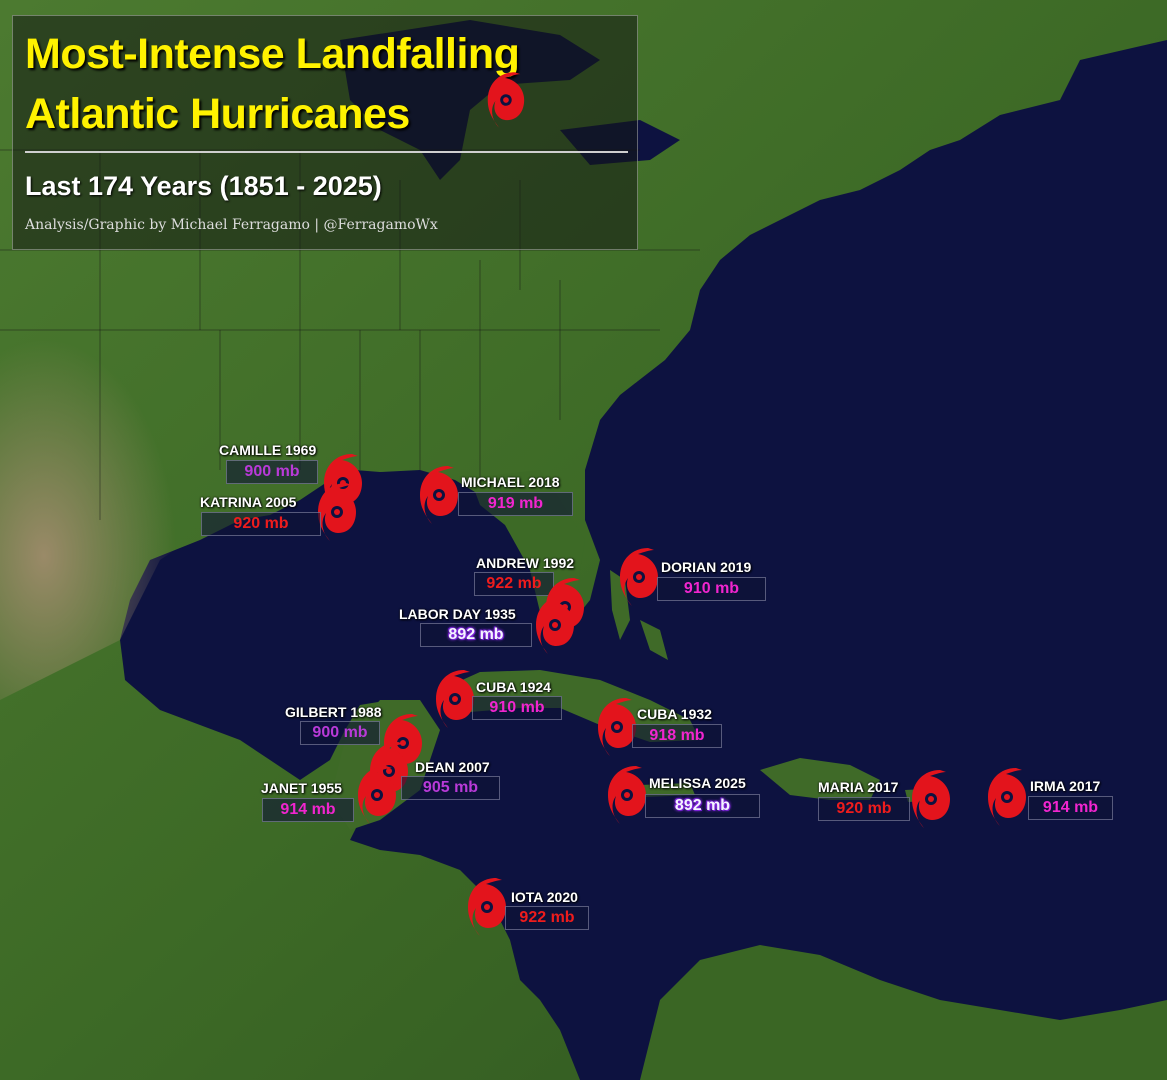 This screenshot has width=1167, height=1080. I want to click on storm-pressure: 918 mb, so click(677, 736).